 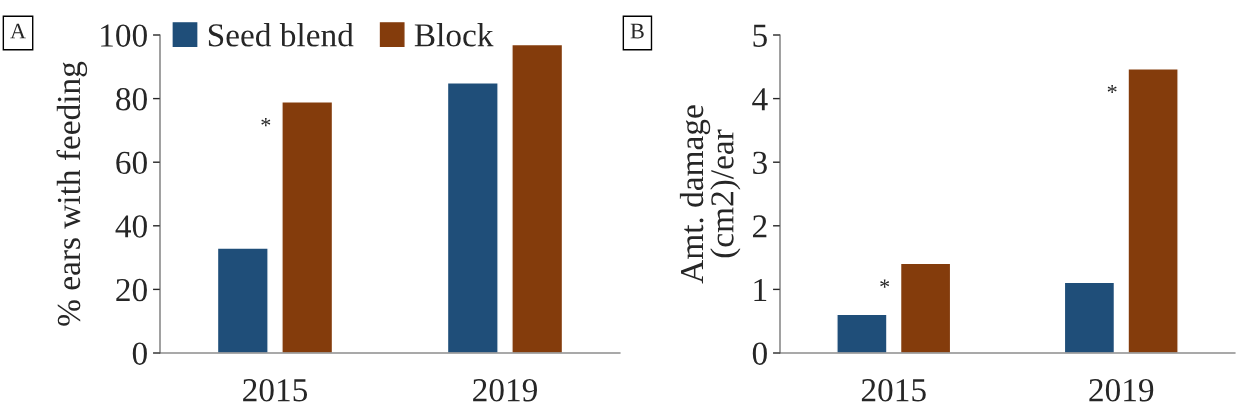 What do you see at coordinates (131, 163) in the screenshot?
I see `y-tick-label: 60` at bounding box center [131, 163].